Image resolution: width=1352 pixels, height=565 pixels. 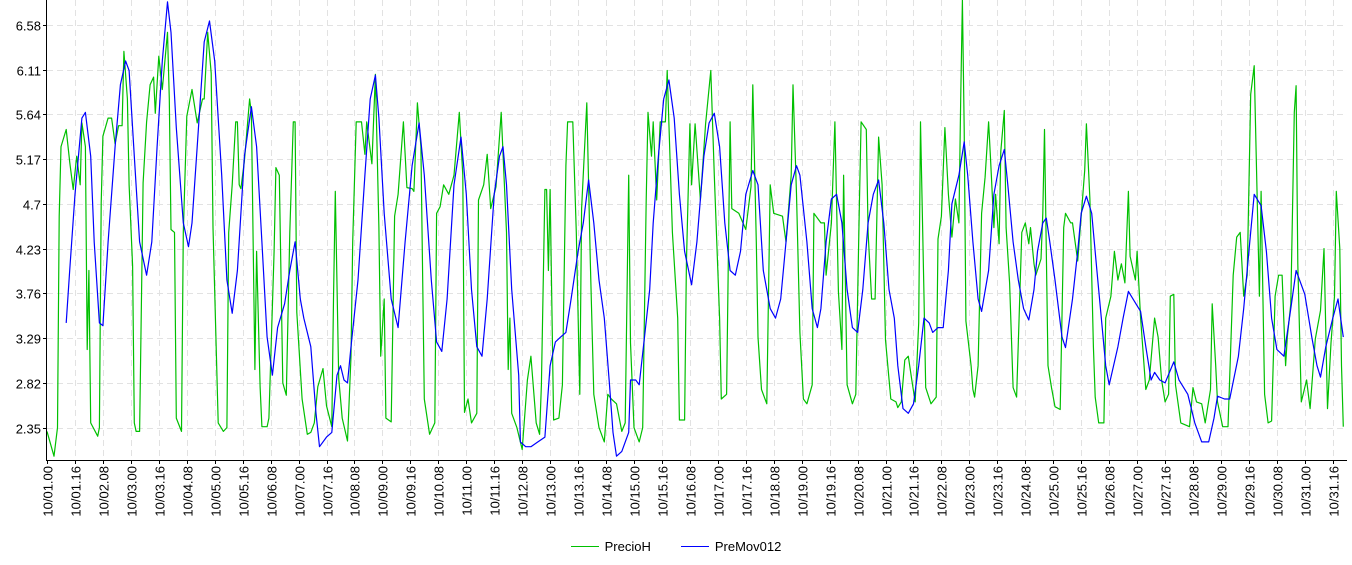 What do you see at coordinates (1222, 491) in the screenshot?
I see `x-tick-label: 10/29.00` at bounding box center [1222, 491].